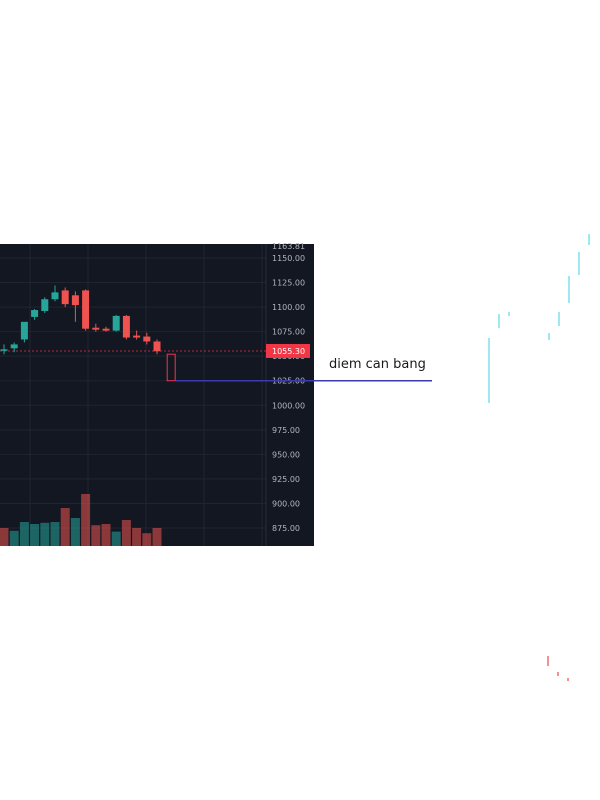 The width and height of the screenshot is (600, 800). What do you see at coordinates (288, 307) in the screenshot?
I see `y-tick-label: 1100.00` at bounding box center [288, 307].